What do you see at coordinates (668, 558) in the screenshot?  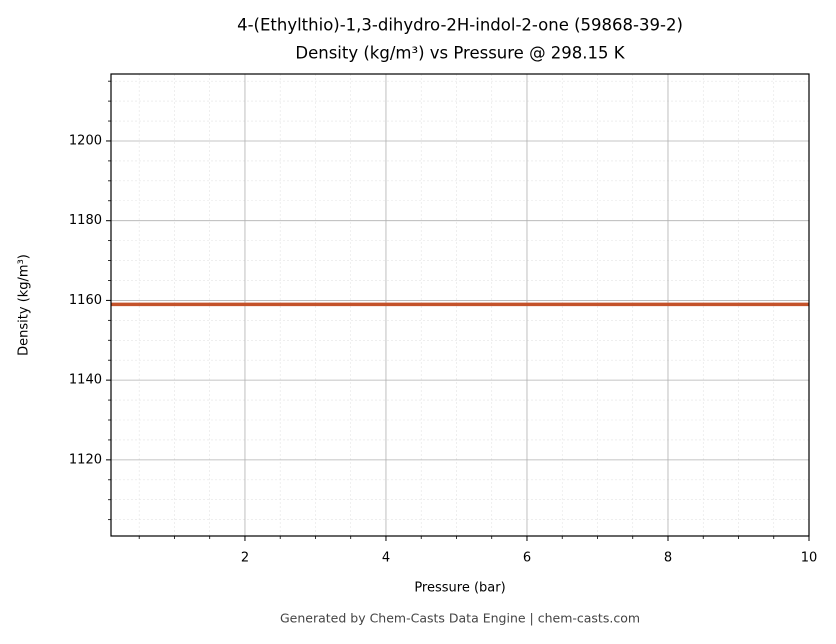 I see `x-tick-label: 8` at bounding box center [668, 558].